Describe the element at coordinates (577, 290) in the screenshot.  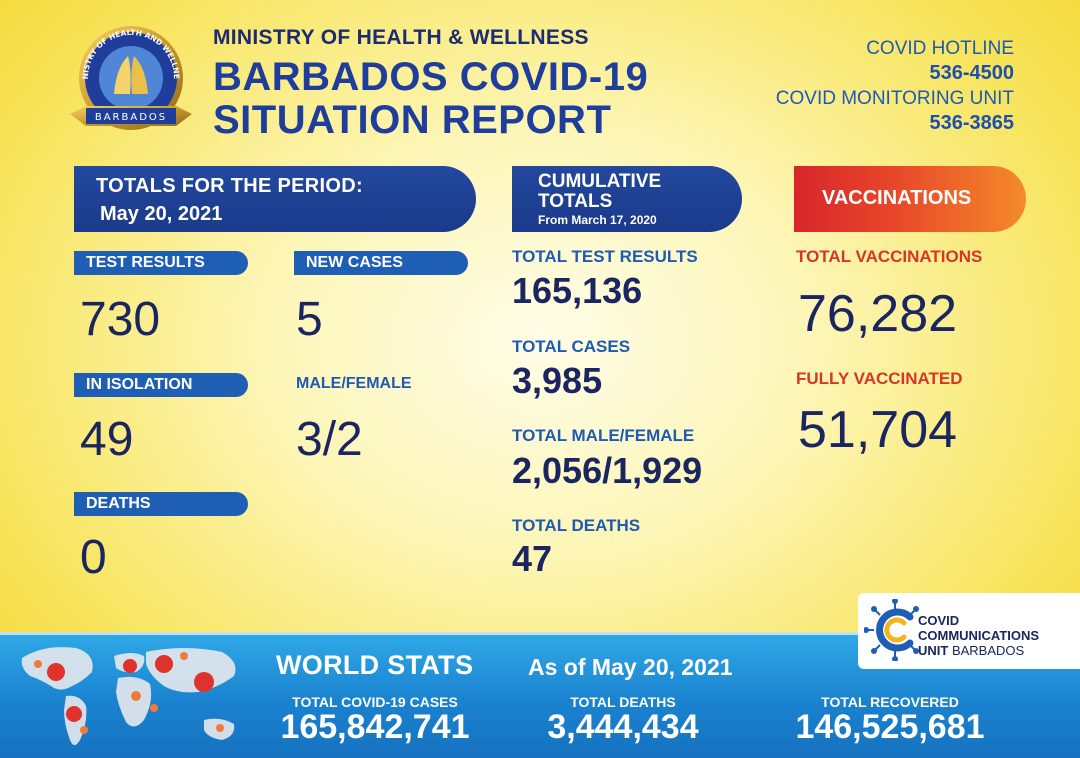
I see `total-test-results-value: 165,136` at that location.